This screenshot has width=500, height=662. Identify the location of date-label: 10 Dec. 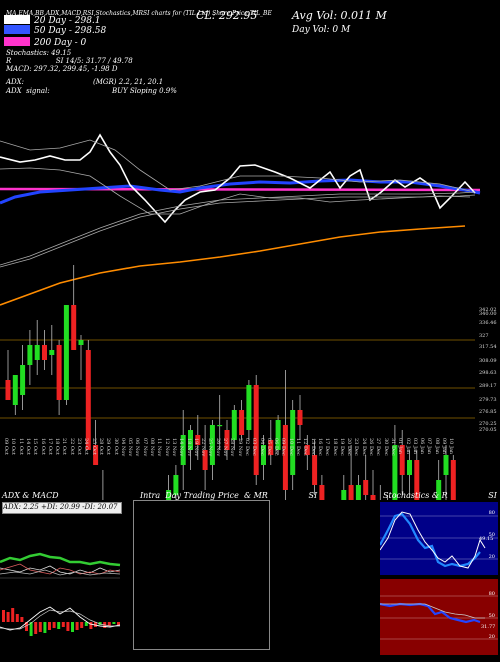
(290, 447).